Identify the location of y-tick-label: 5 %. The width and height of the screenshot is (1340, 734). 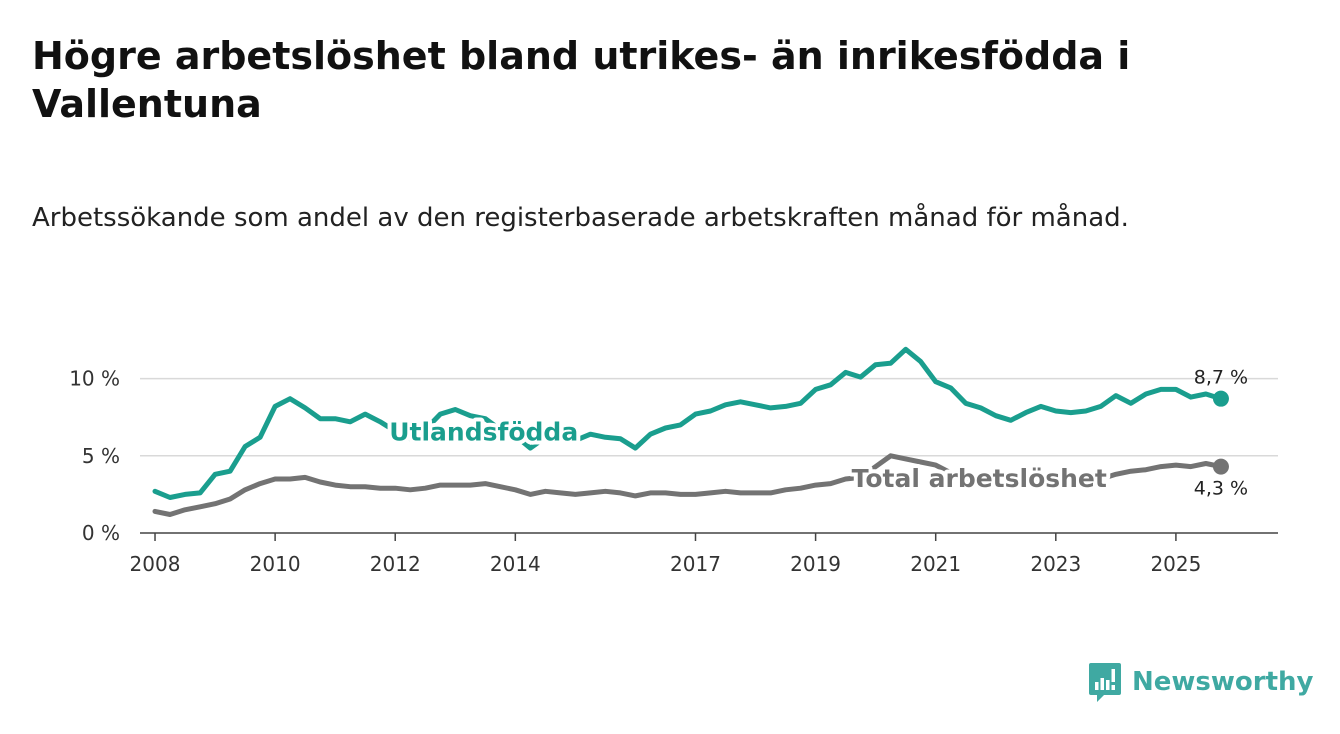
(101, 456).